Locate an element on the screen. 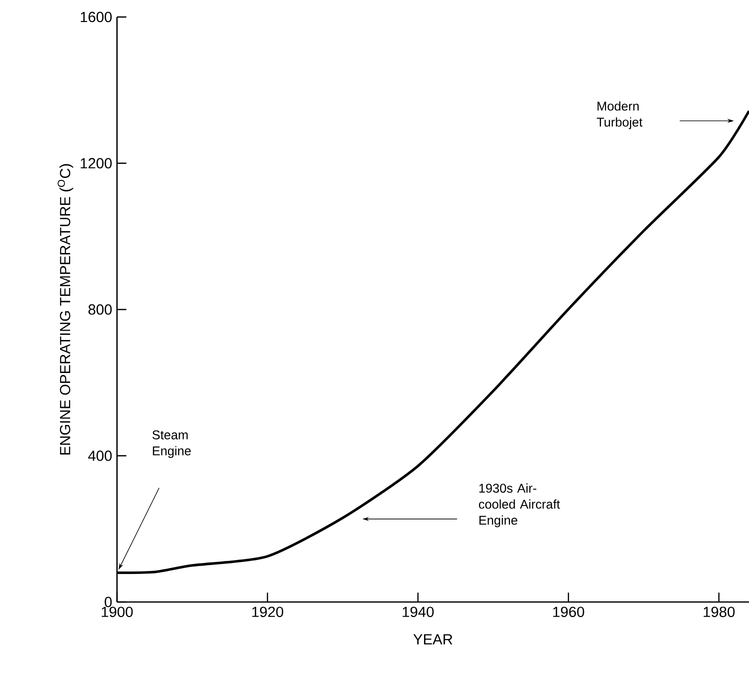 The width and height of the screenshot is (749, 680). annotation: Steam Engine is located at coordinates (171, 444).